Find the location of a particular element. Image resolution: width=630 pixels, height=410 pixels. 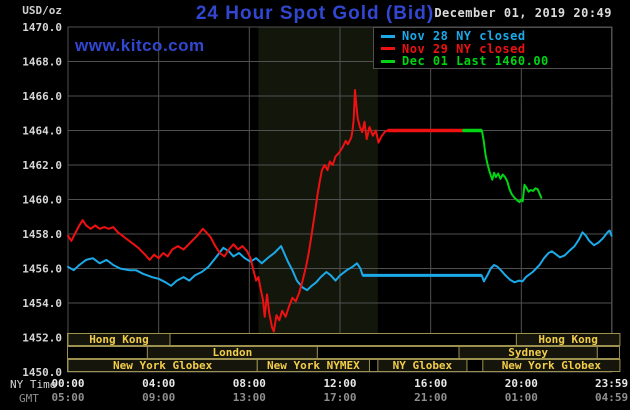

svg-text: 01:00 is located at coordinates (521, 397).